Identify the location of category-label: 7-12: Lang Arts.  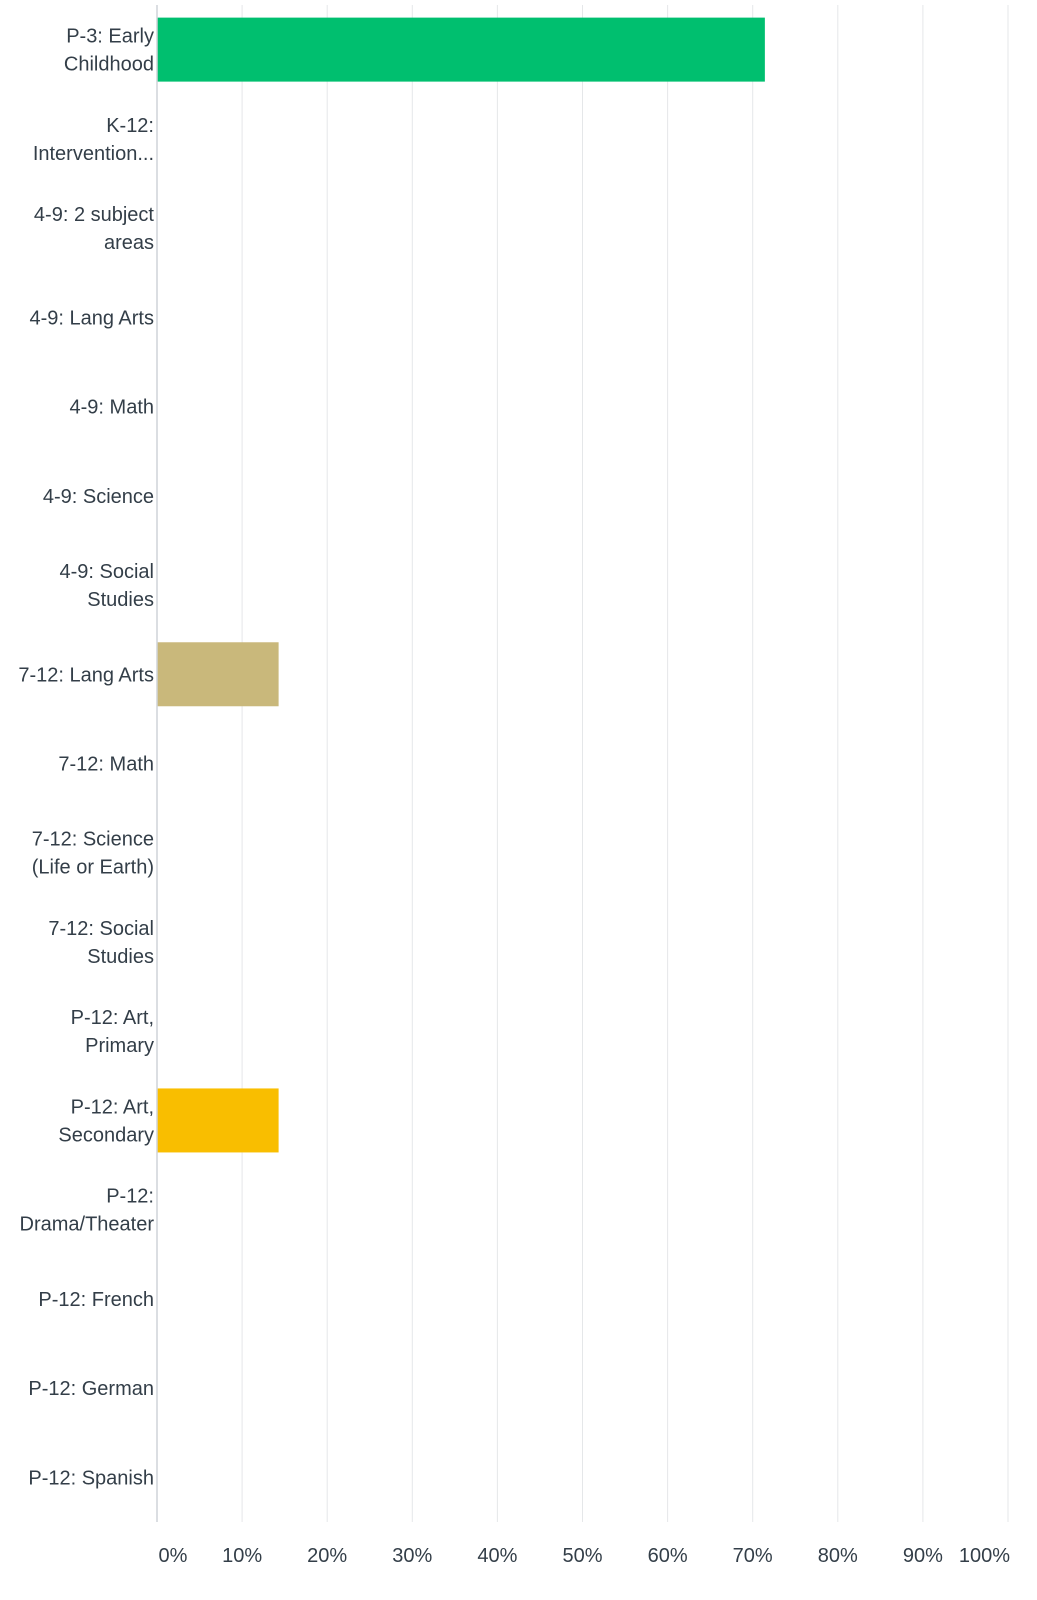
(86, 675).